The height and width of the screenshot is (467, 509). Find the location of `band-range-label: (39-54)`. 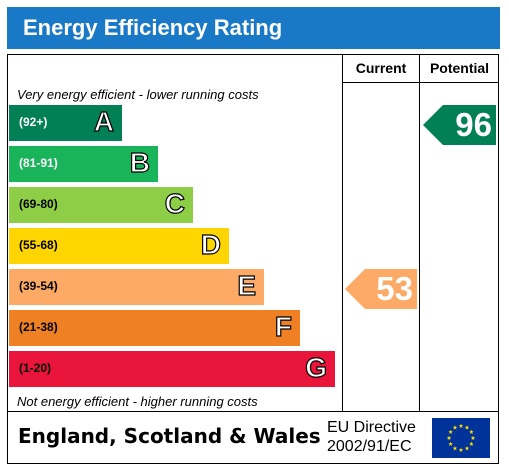

band-range-label: (39-54) is located at coordinates (38, 286).